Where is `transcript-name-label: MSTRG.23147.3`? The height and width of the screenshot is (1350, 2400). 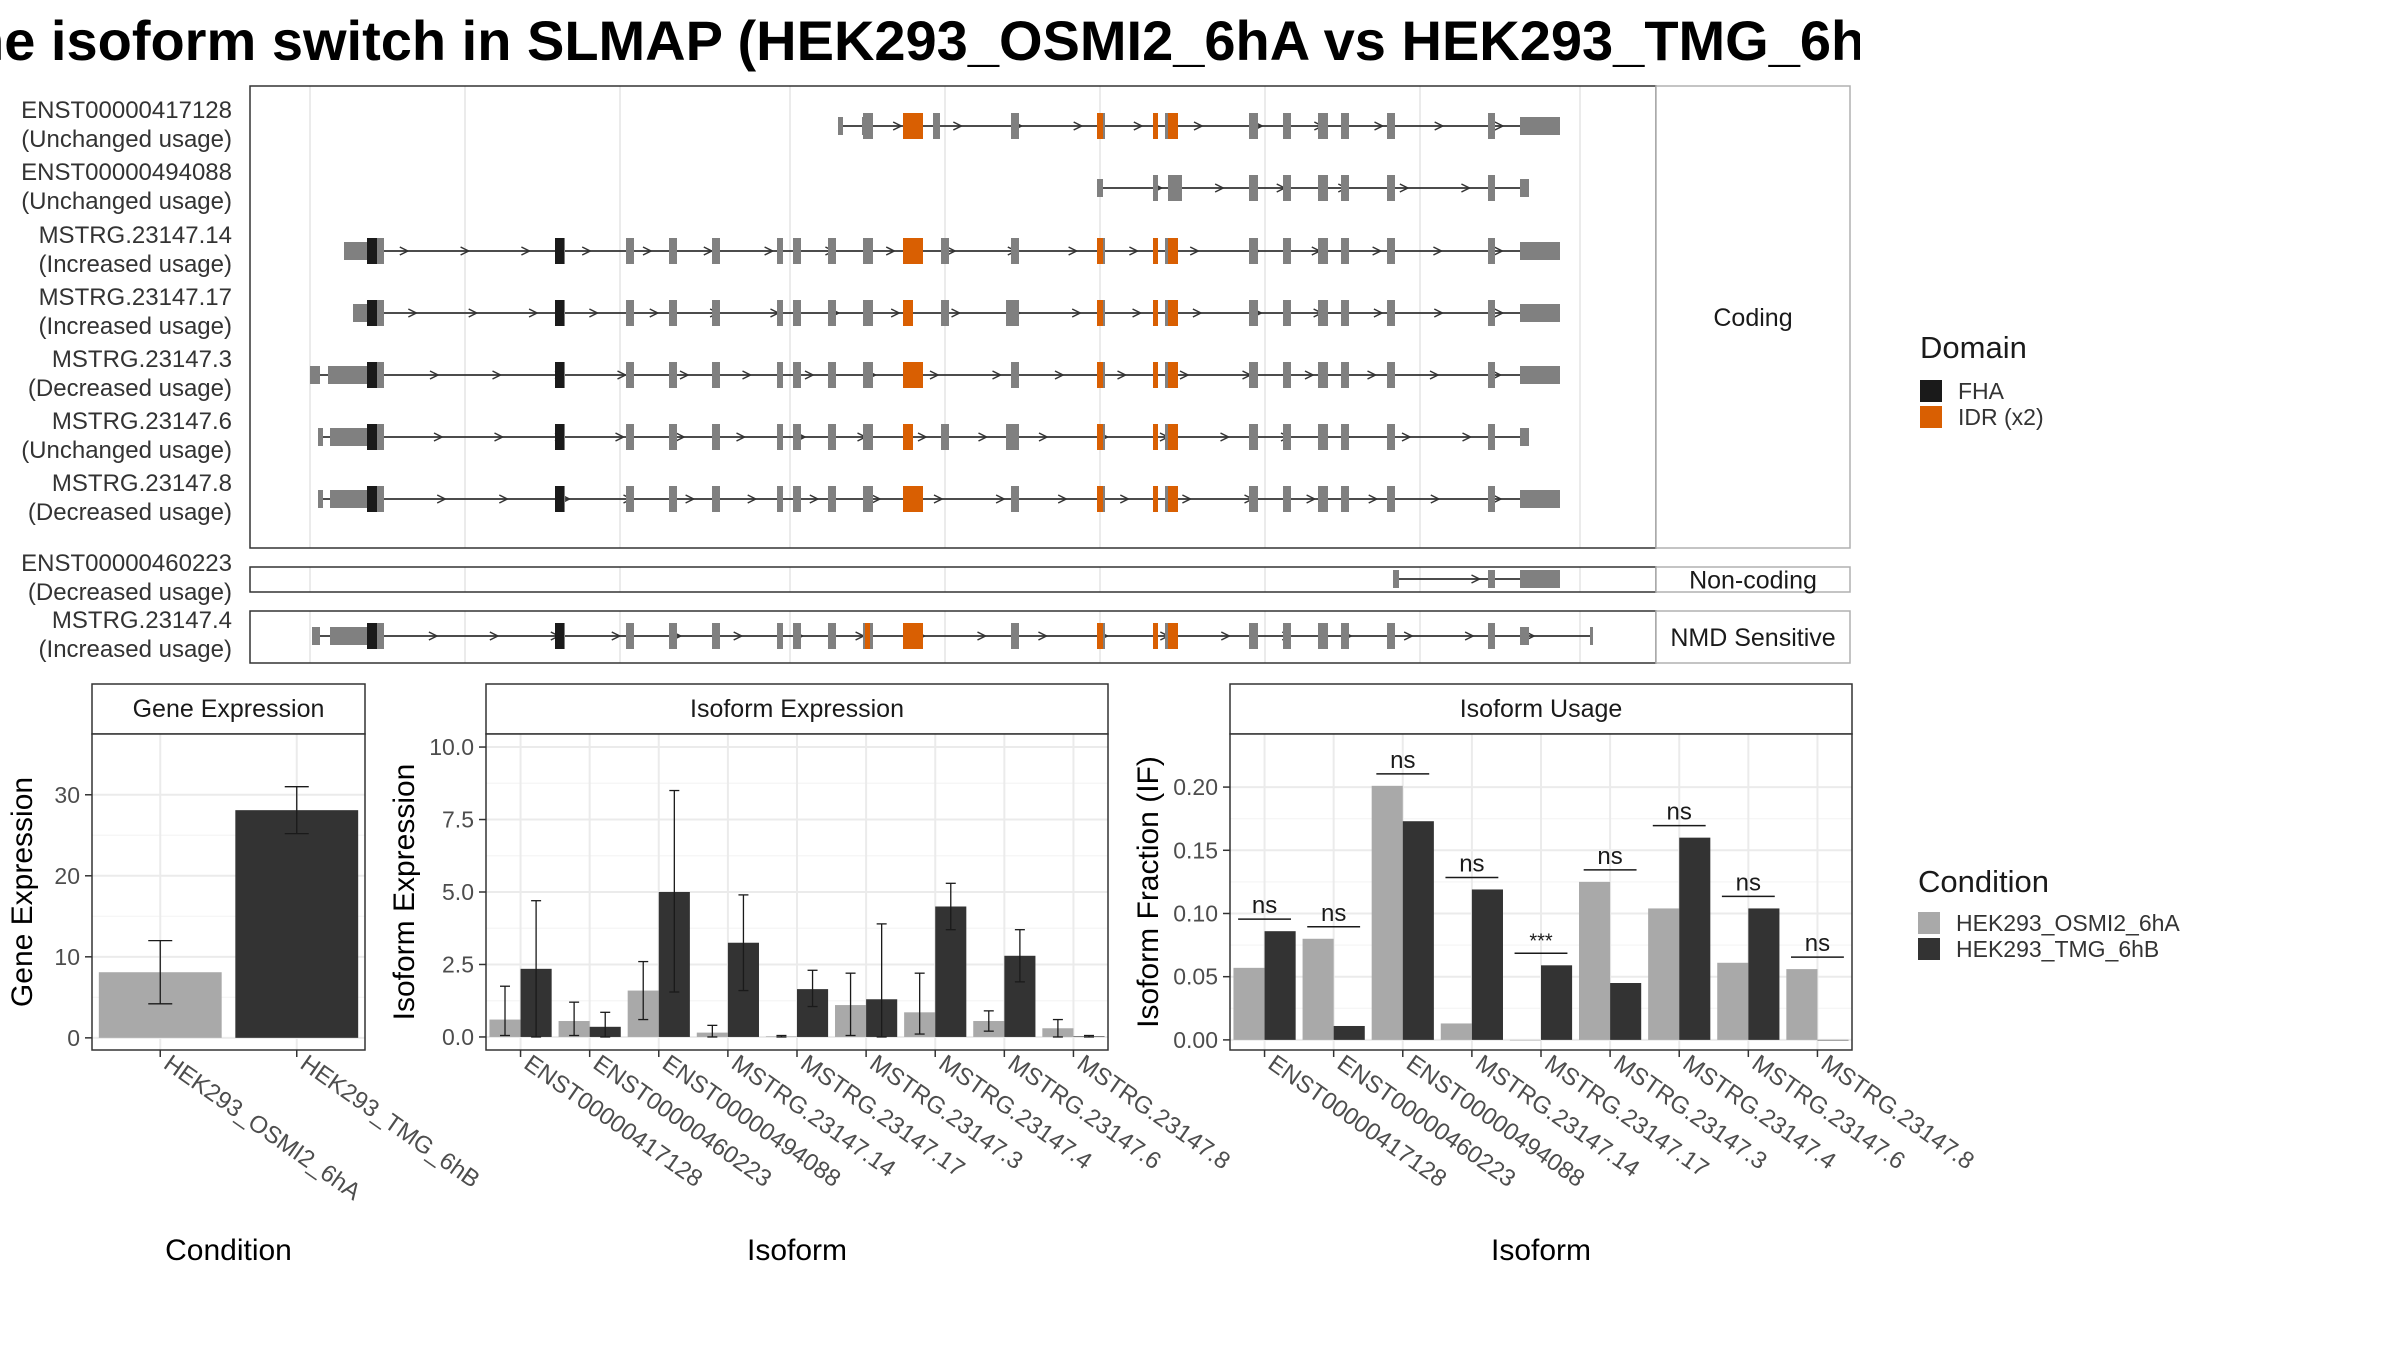 transcript-name-label: MSTRG.23147.3 is located at coordinates (142, 359).